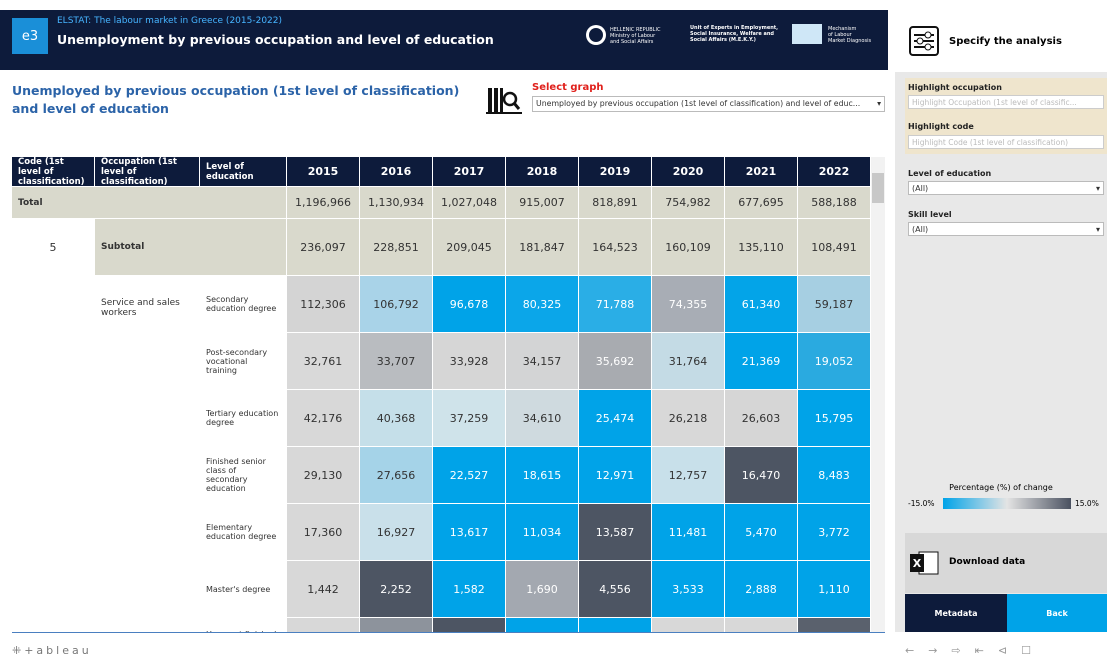  Describe the element at coordinates (921, 503) in the screenshot. I see `legend-min: -15.0%` at that location.